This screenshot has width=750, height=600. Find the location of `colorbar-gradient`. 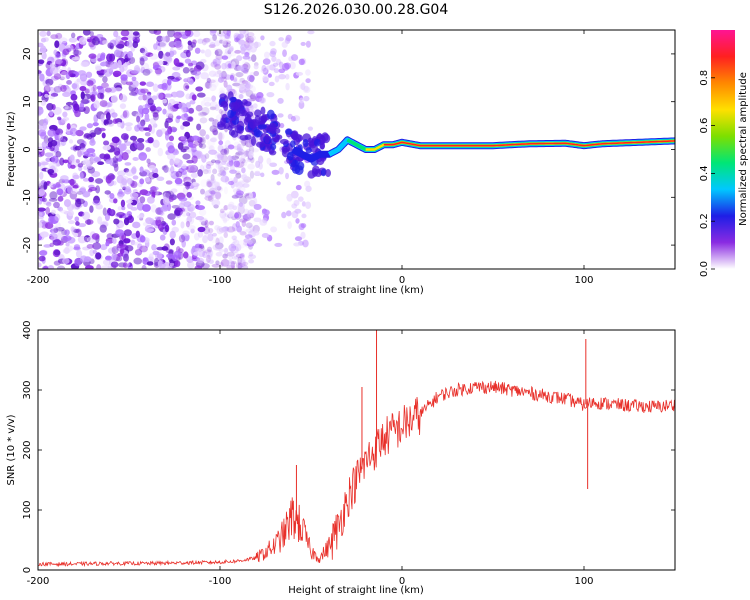

colorbar-gradient is located at coordinates (723, 149).